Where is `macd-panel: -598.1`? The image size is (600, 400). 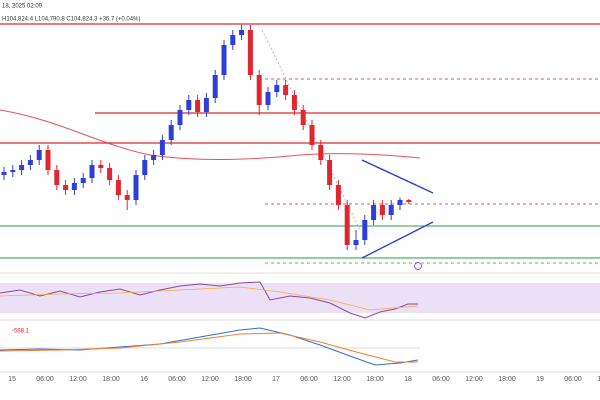
macd-panel: -598.1 is located at coordinates (300, 342).